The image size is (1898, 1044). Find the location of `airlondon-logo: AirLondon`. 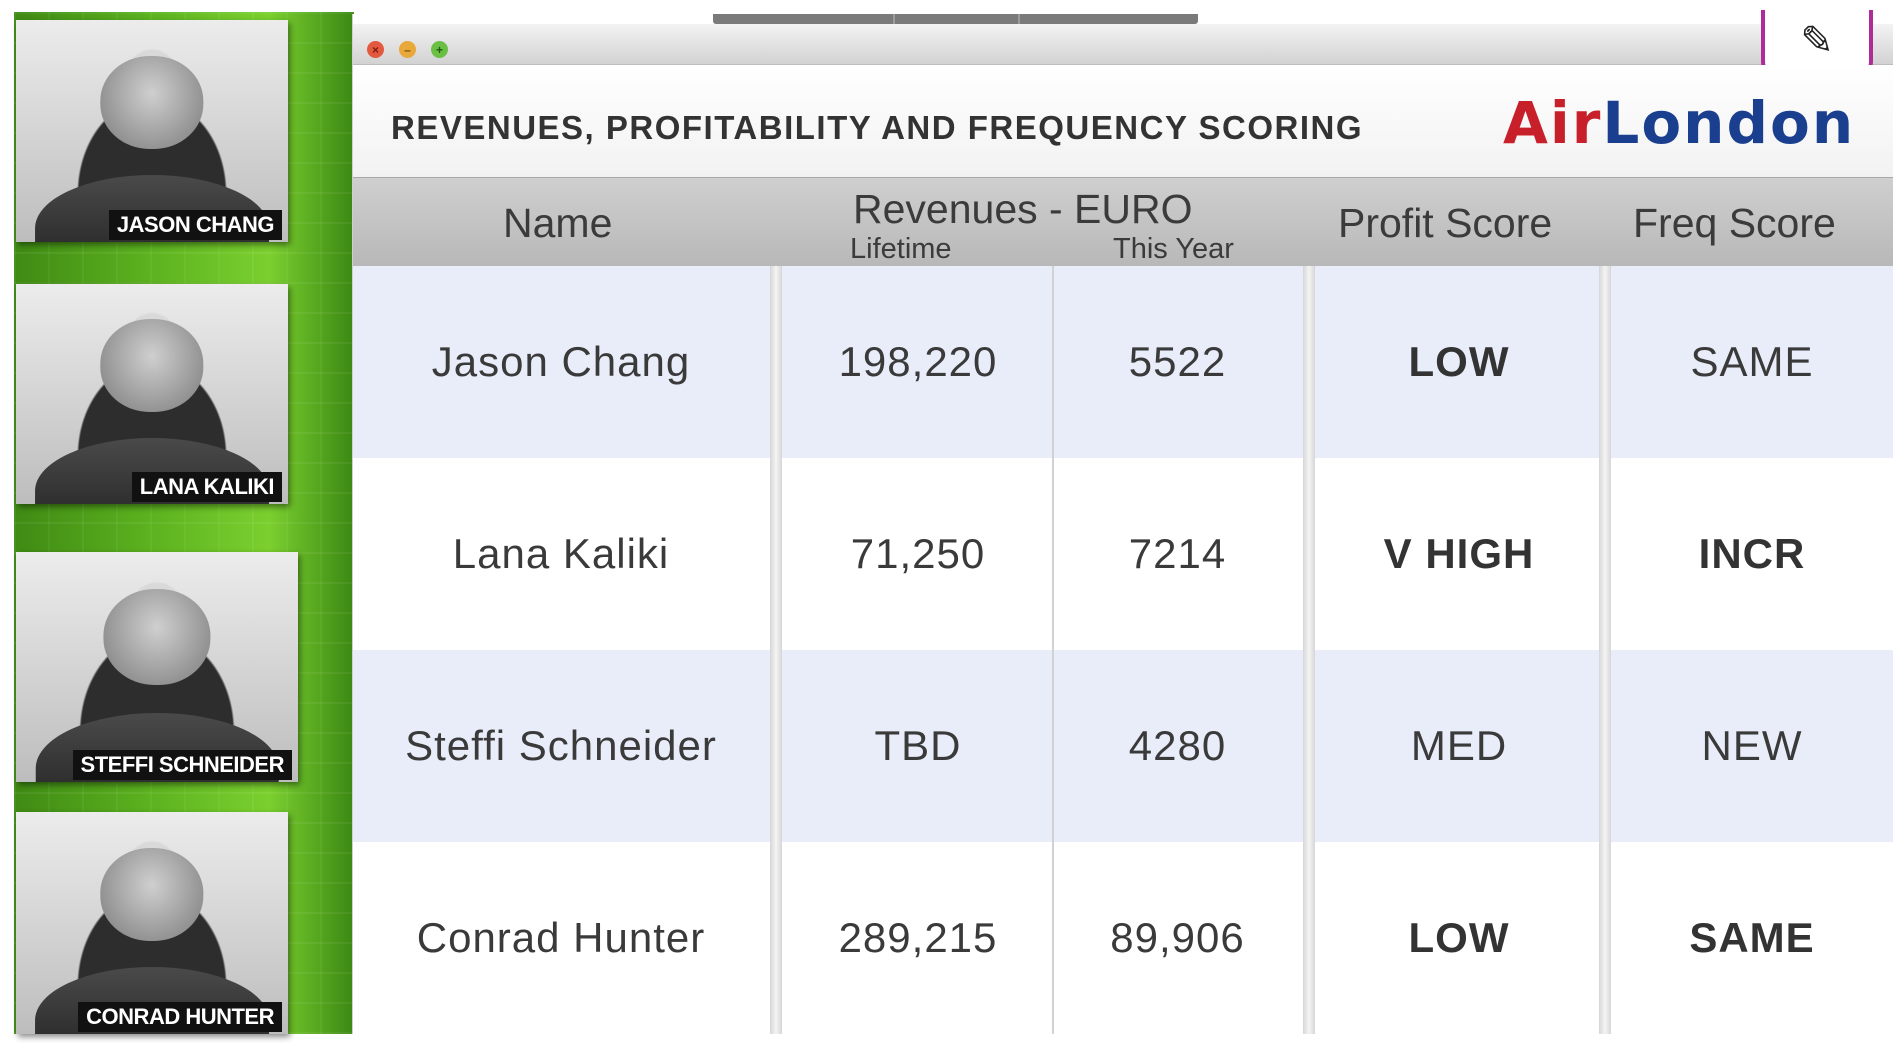

airlondon-logo: AirLondon is located at coordinates (1679, 123).